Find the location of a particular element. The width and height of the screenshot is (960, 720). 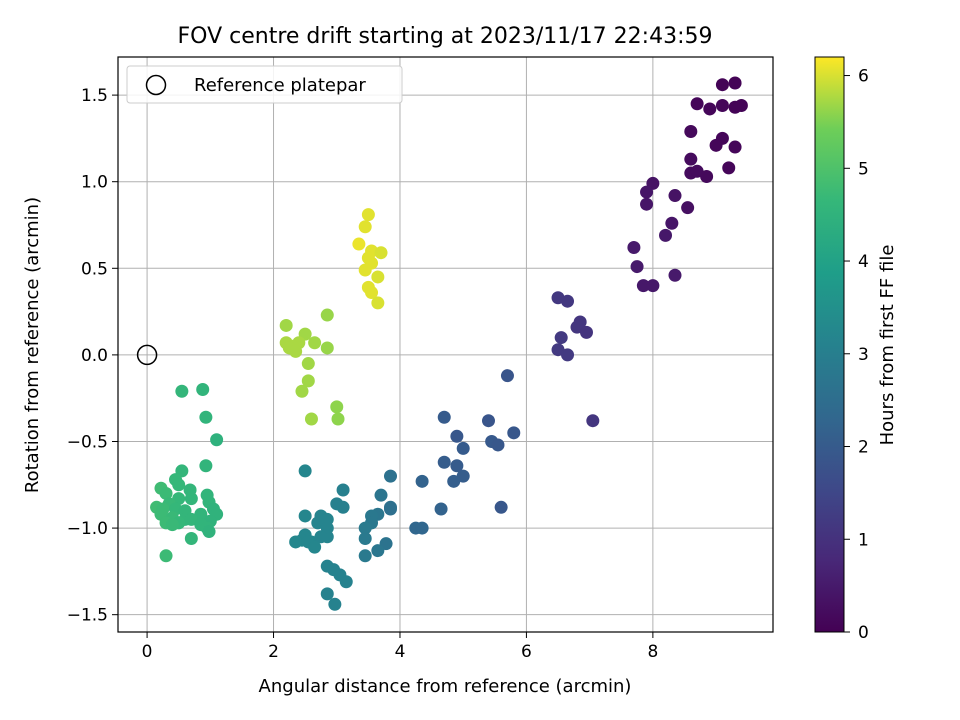

colorbar-tick-label: 1 is located at coordinates (863, 540).